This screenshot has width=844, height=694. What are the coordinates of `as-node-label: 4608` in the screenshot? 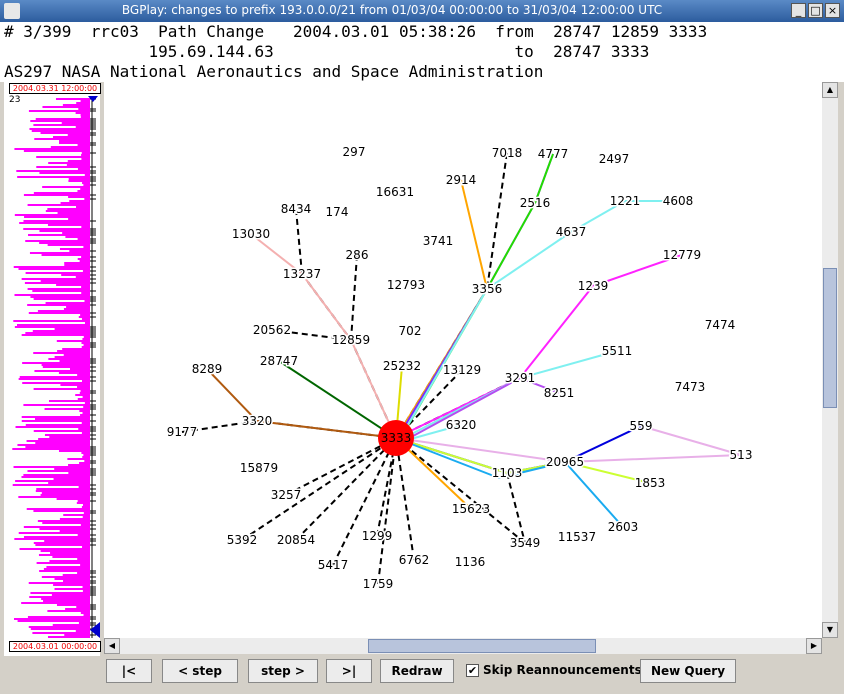 It's located at (678, 201).